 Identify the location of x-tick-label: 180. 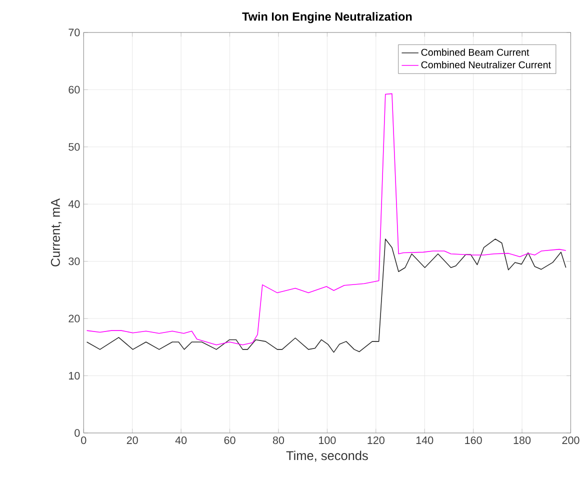
(522, 440).